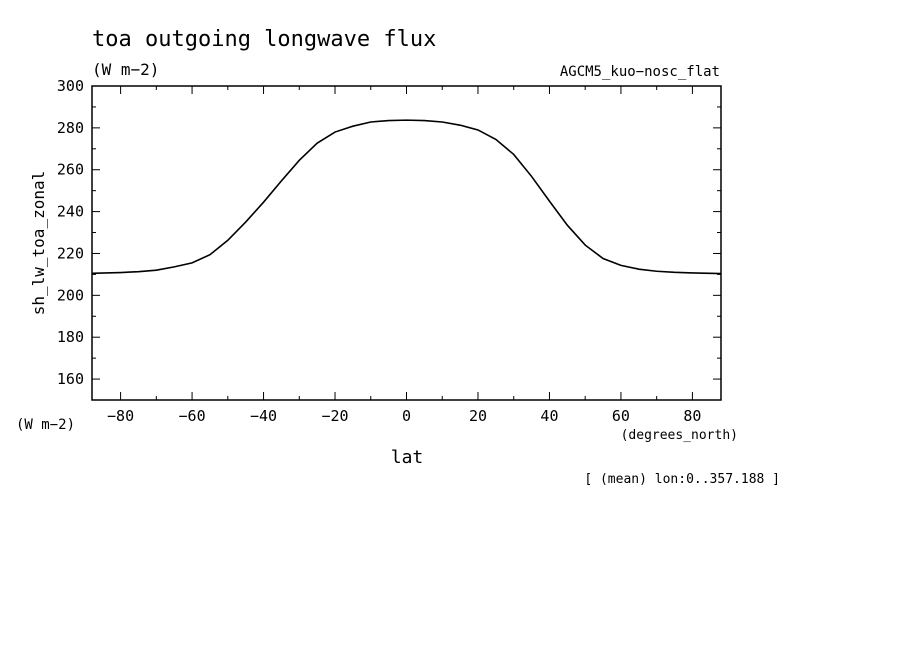 The image size is (904, 654). What do you see at coordinates (120, 416) in the screenshot?
I see `x-tick-label: −80` at bounding box center [120, 416].